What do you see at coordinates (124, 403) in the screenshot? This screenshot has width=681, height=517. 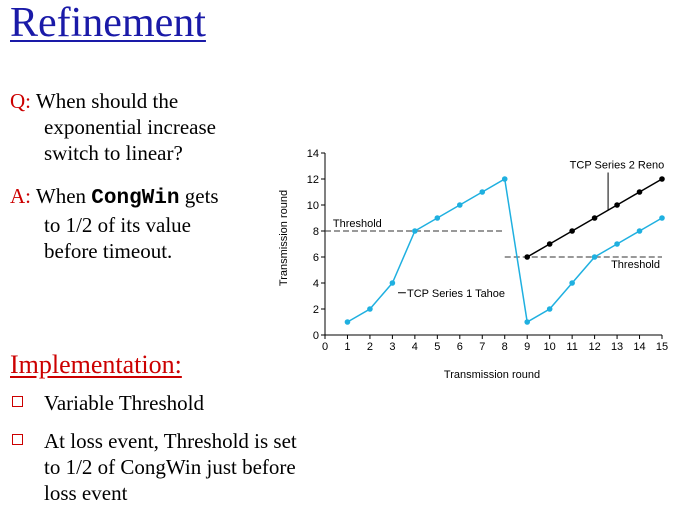 I see `bullet-1-line-1: Variable Threshold` at bounding box center [124, 403].